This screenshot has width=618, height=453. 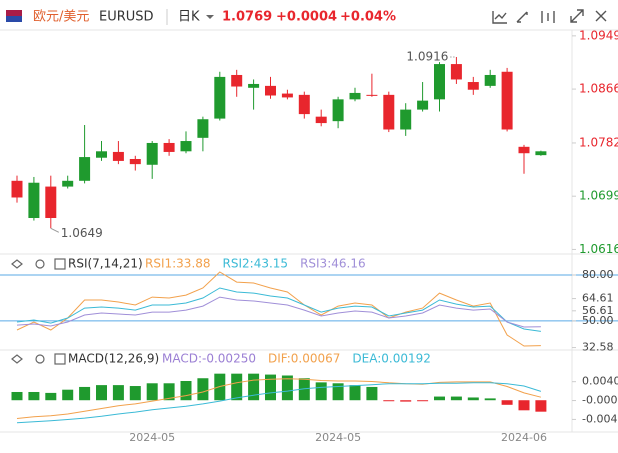 What do you see at coordinates (598, 310) in the screenshot?
I see `y-tick-label: 56.61` at bounding box center [598, 310].